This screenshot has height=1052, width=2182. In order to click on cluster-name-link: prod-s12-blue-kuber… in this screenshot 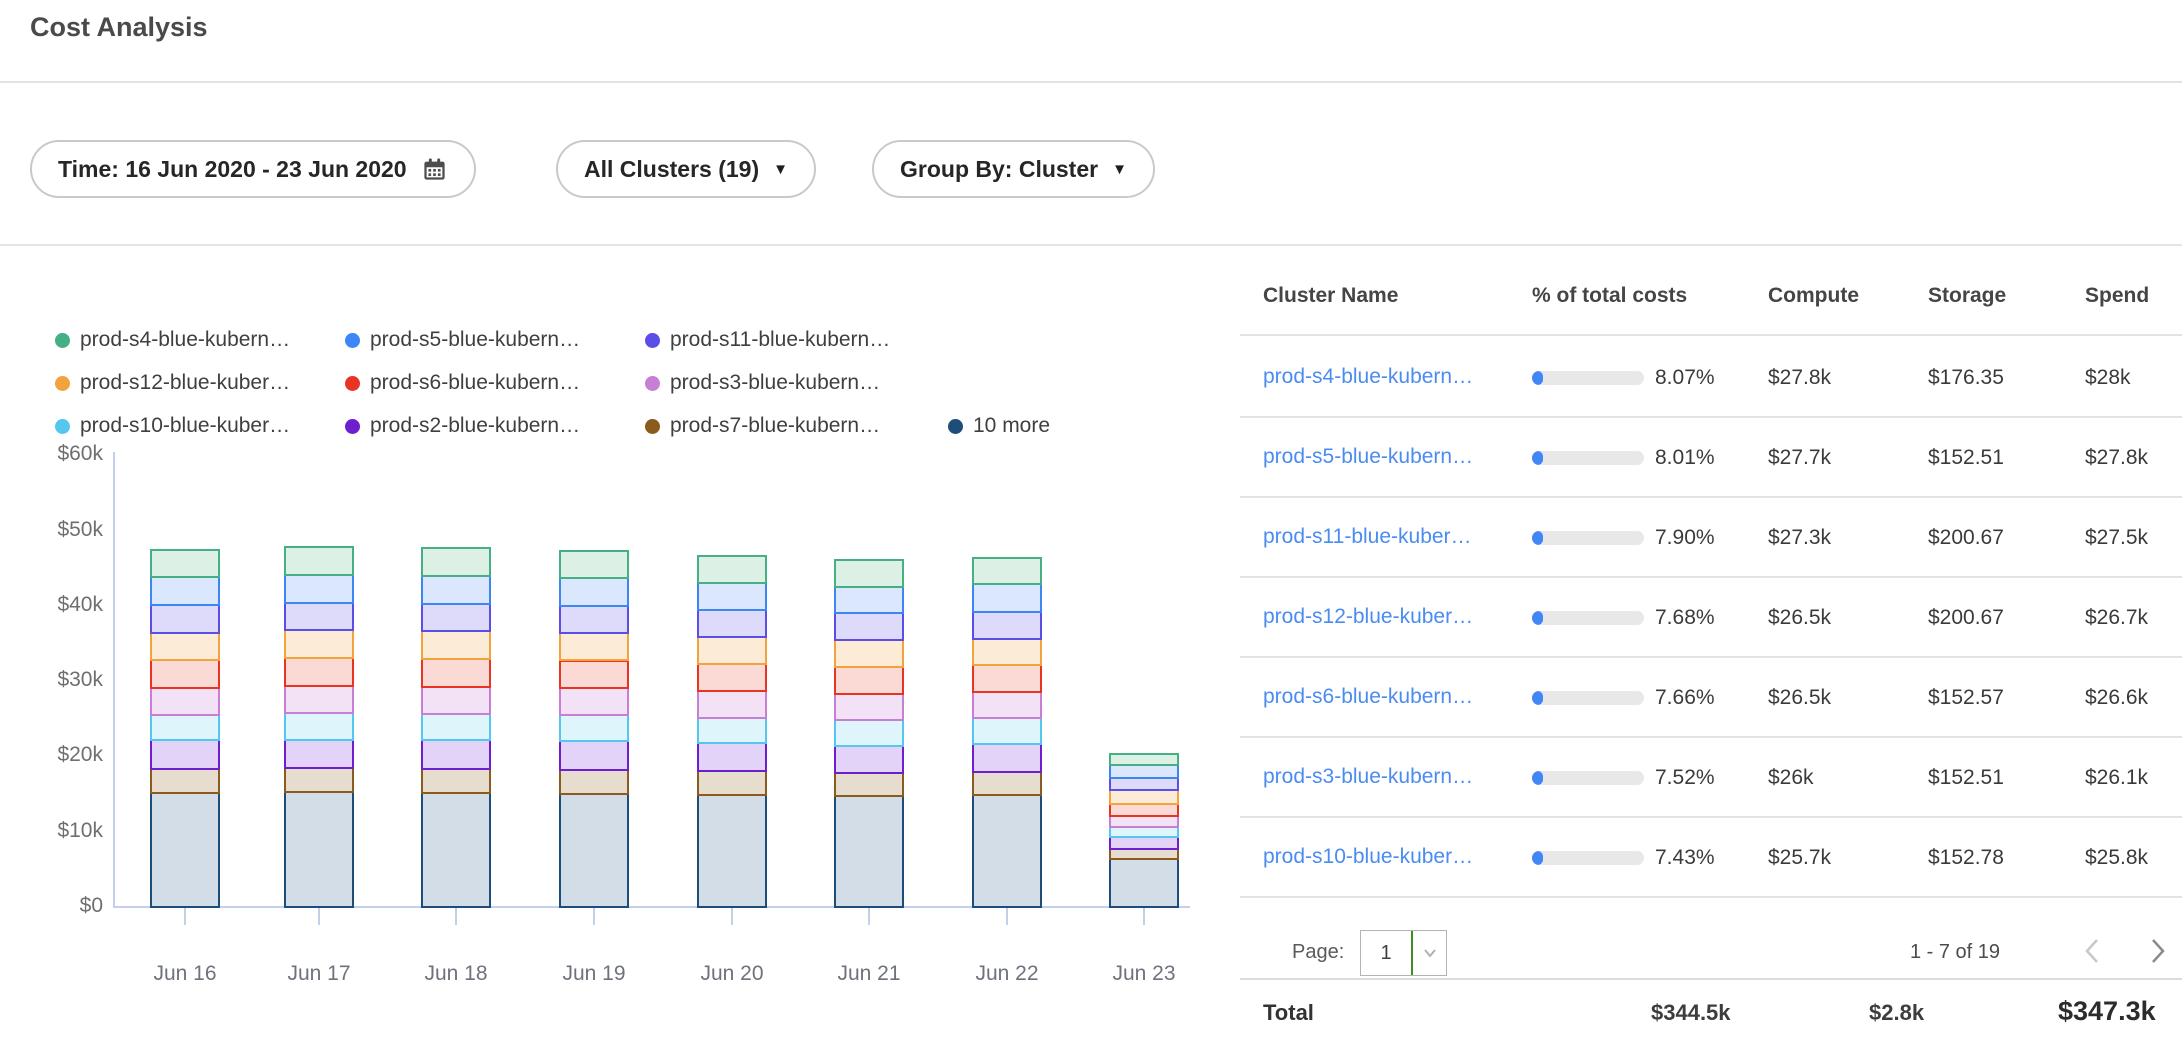, I will do `click(1368, 616)`.